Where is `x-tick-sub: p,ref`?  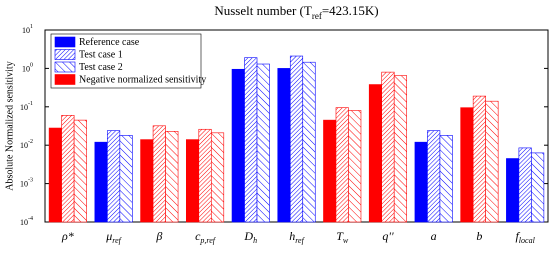 x-tick-sub: p,ref is located at coordinates (207, 240).